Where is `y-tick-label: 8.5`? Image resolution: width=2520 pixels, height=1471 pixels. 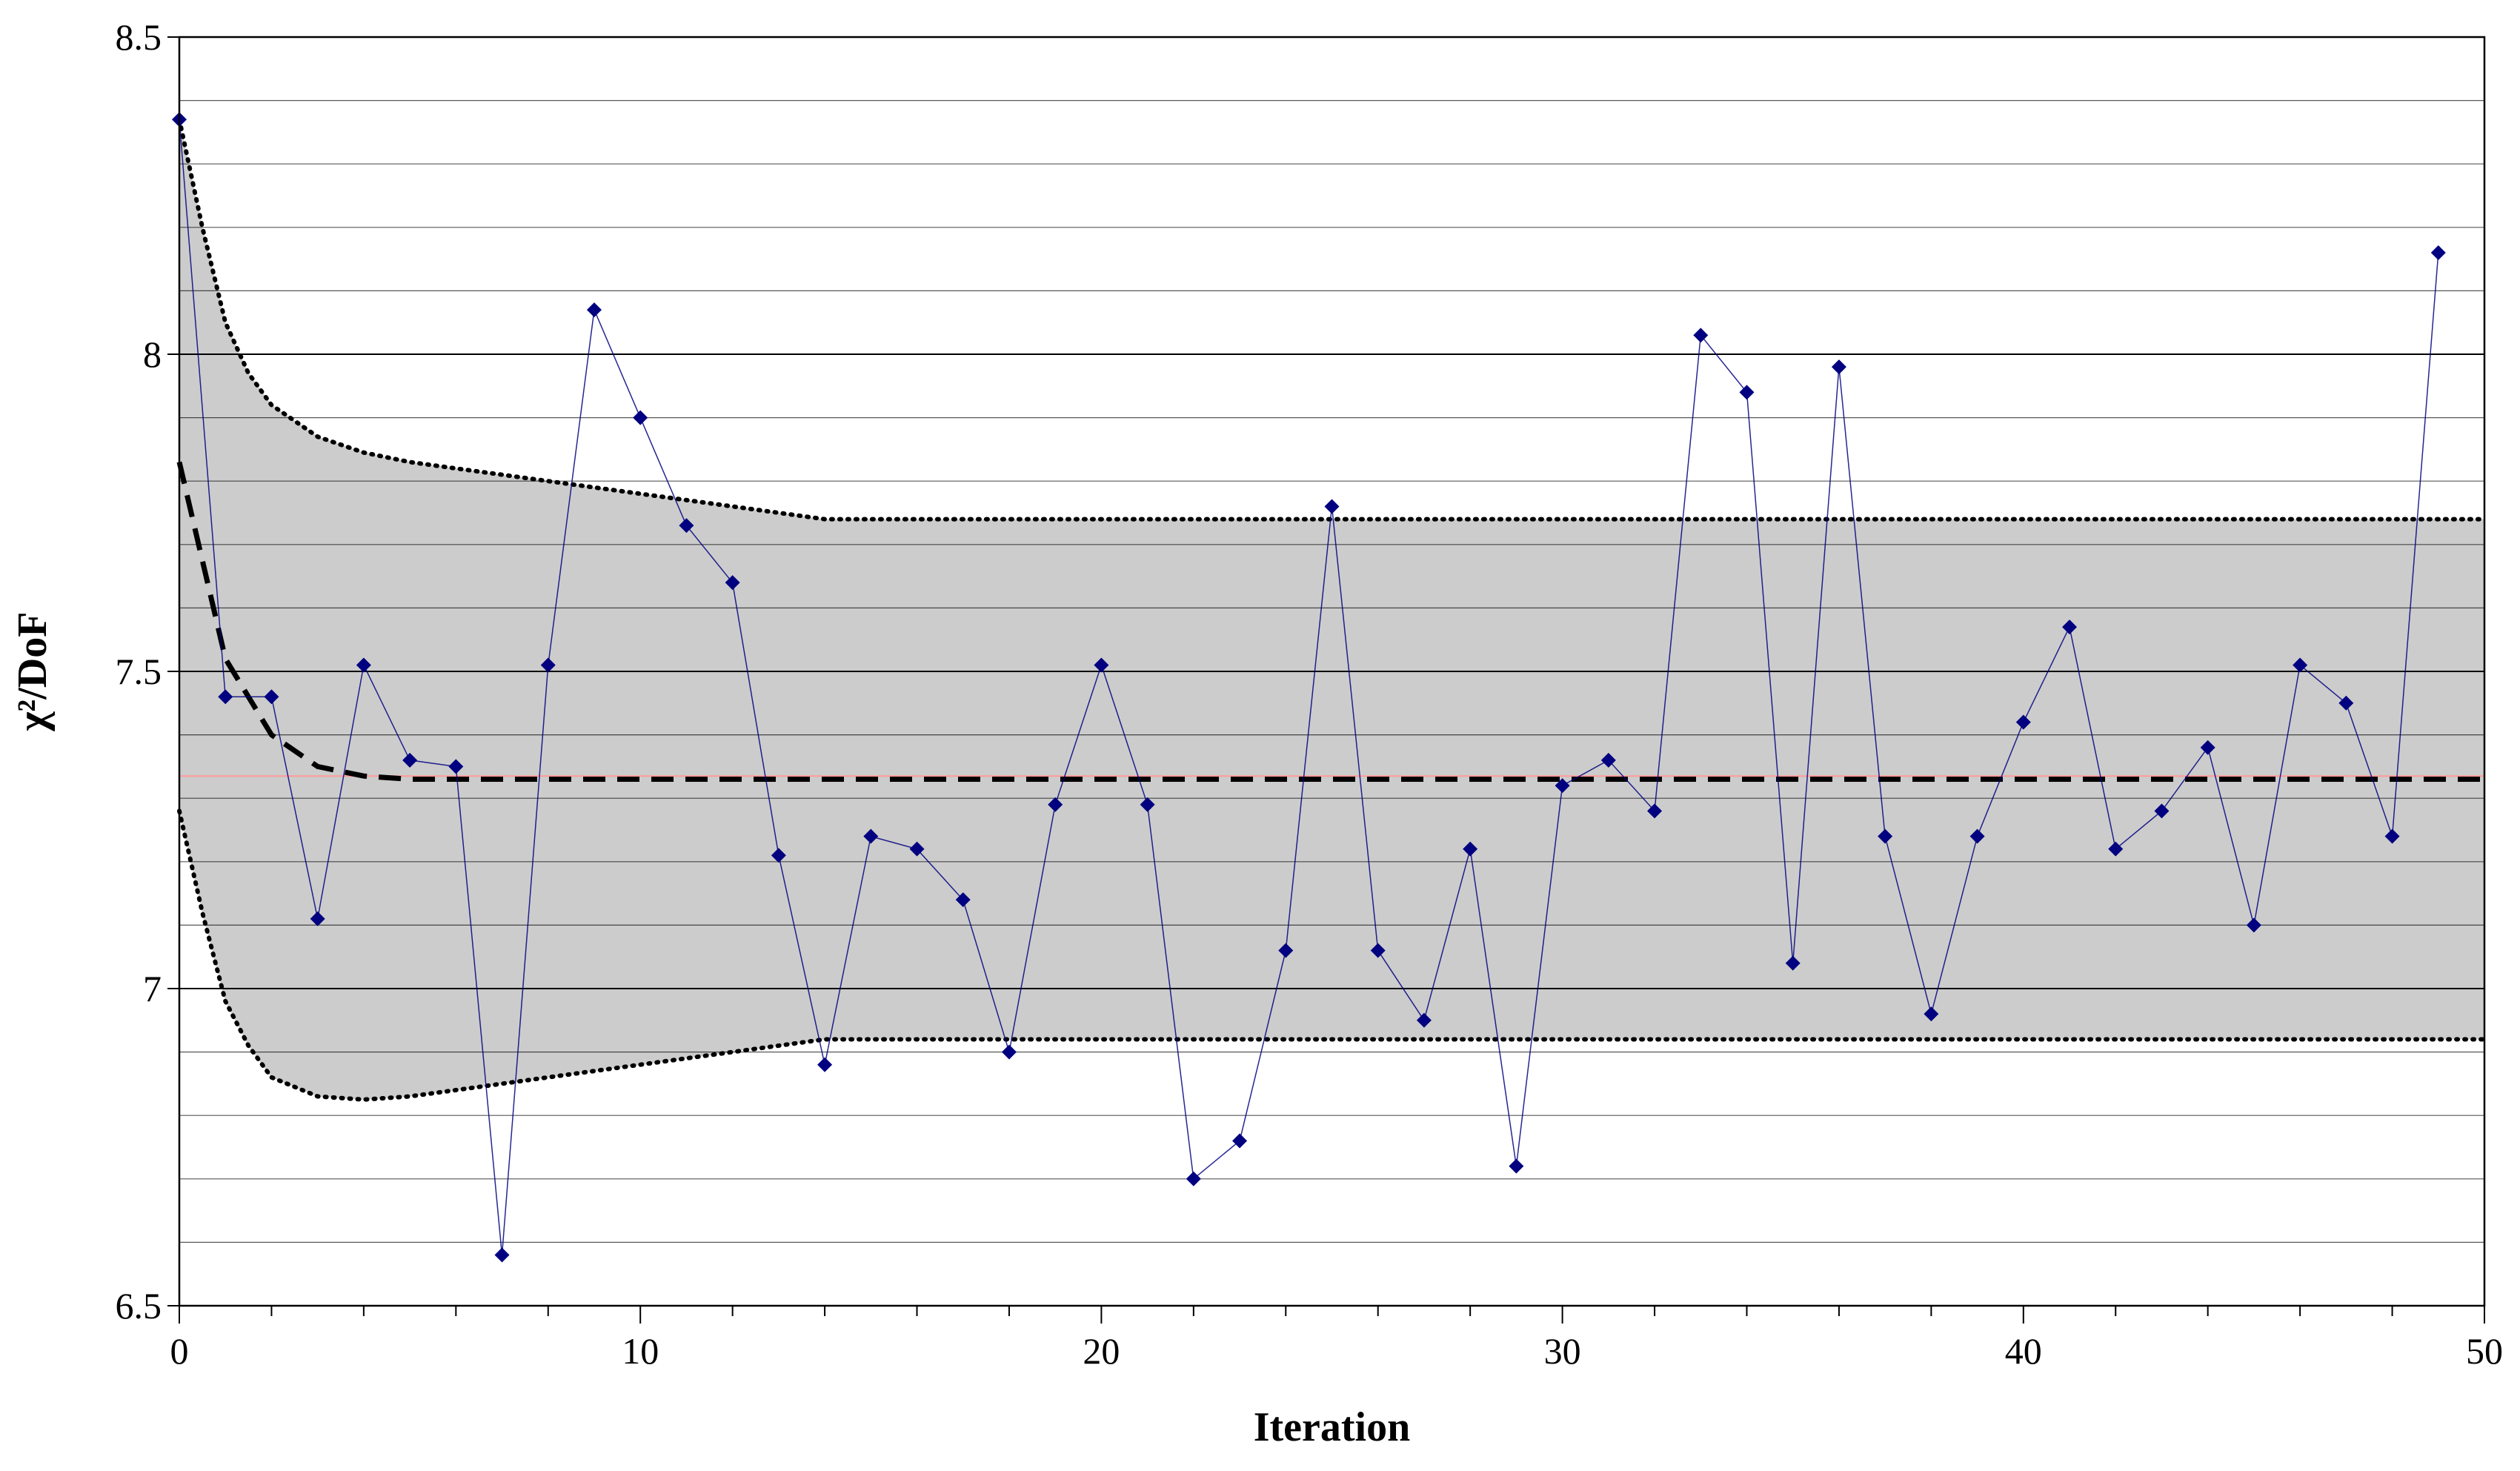
y-tick-label: 8.5 is located at coordinates (139, 37).